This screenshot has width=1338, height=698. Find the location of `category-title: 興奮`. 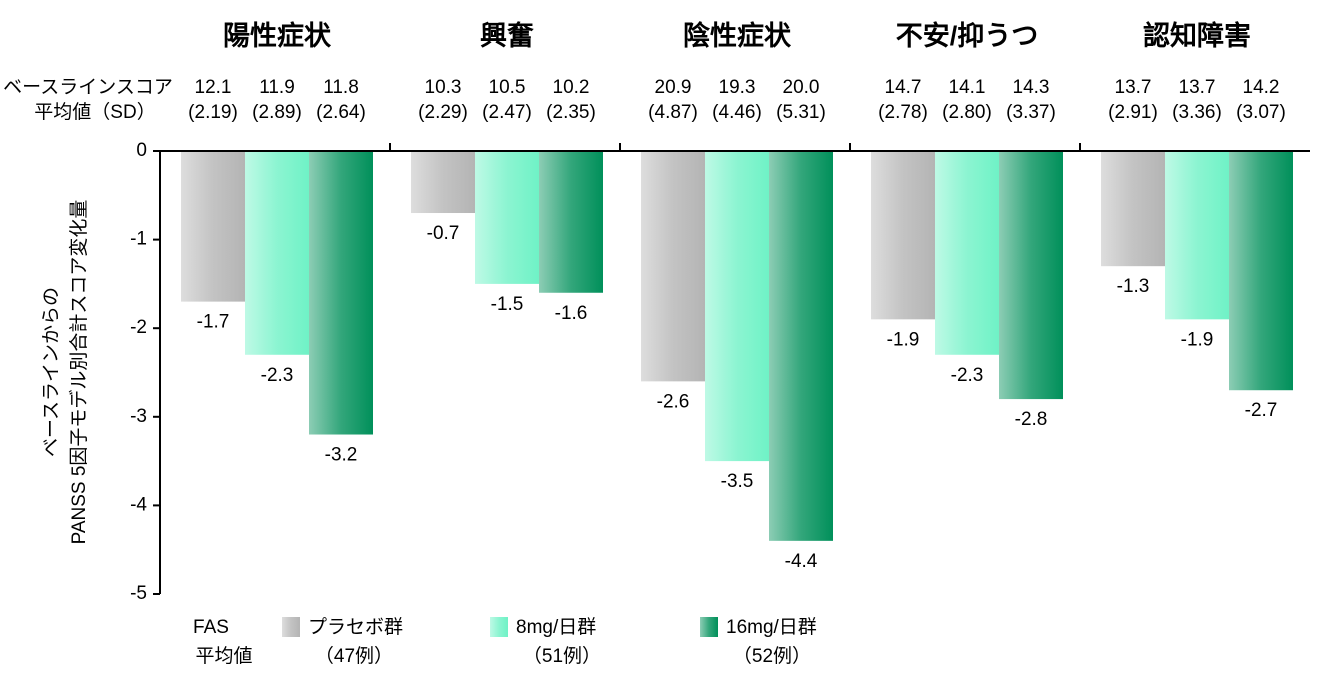

category-title: 興奮 is located at coordinates (507, 36).